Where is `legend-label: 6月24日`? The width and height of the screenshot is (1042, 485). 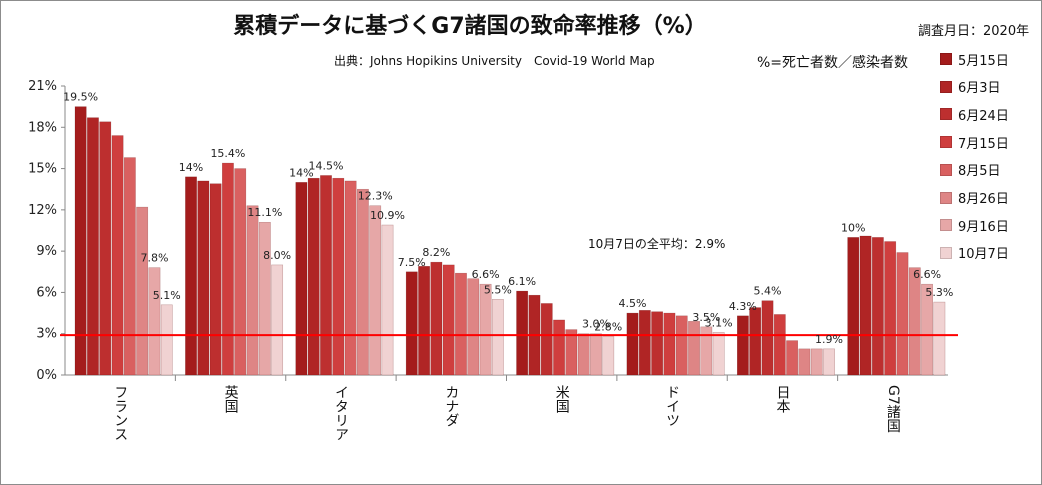 legend-label: 6月24日 is located at coordinates (983, 116).